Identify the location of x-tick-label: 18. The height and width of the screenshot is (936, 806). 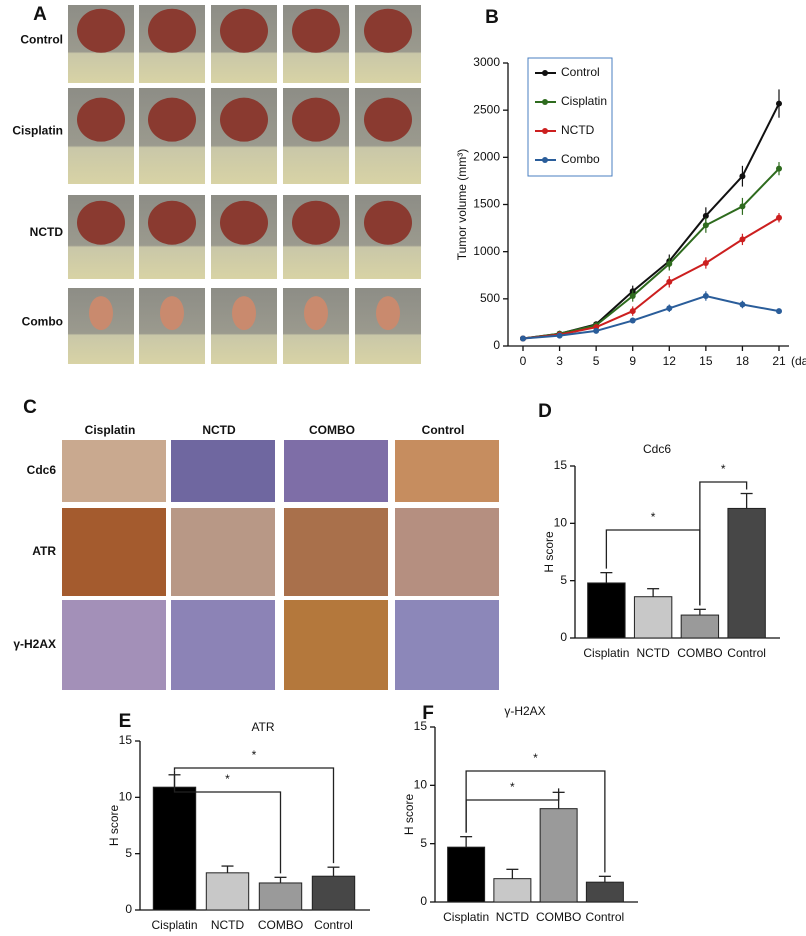
(743, 361).